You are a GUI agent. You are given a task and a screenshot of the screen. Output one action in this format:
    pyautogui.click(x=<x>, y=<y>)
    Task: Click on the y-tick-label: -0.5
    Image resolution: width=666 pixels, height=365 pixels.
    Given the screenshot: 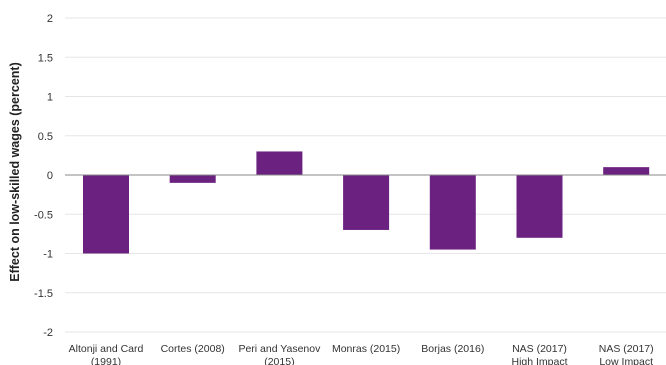 What is the action you would take?
    pyautogui.click(x=43, y=215)
    